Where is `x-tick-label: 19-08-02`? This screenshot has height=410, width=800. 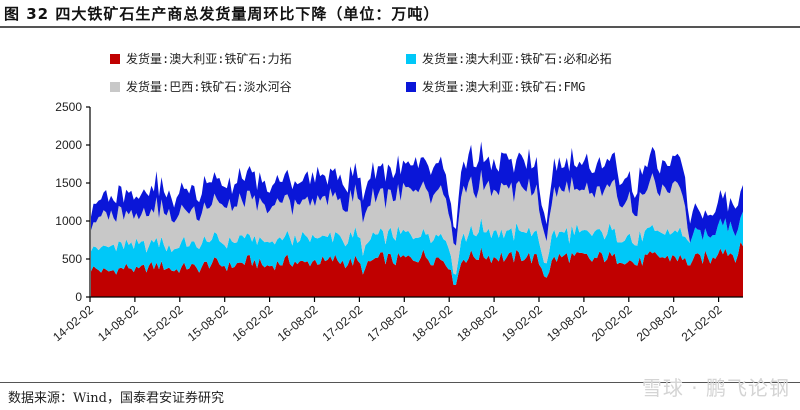 x-tick-label: 19-08-02 is located at coordinates (567, 323).